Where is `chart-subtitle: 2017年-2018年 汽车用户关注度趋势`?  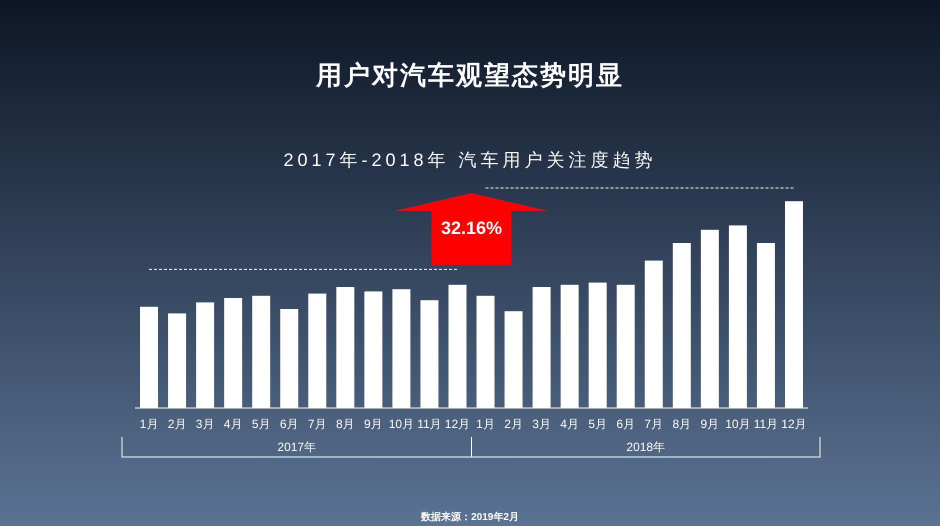
chart-subtitle: 2017年-2018年 汽车用户关注度趋势 is located at coordinates (470, 160).